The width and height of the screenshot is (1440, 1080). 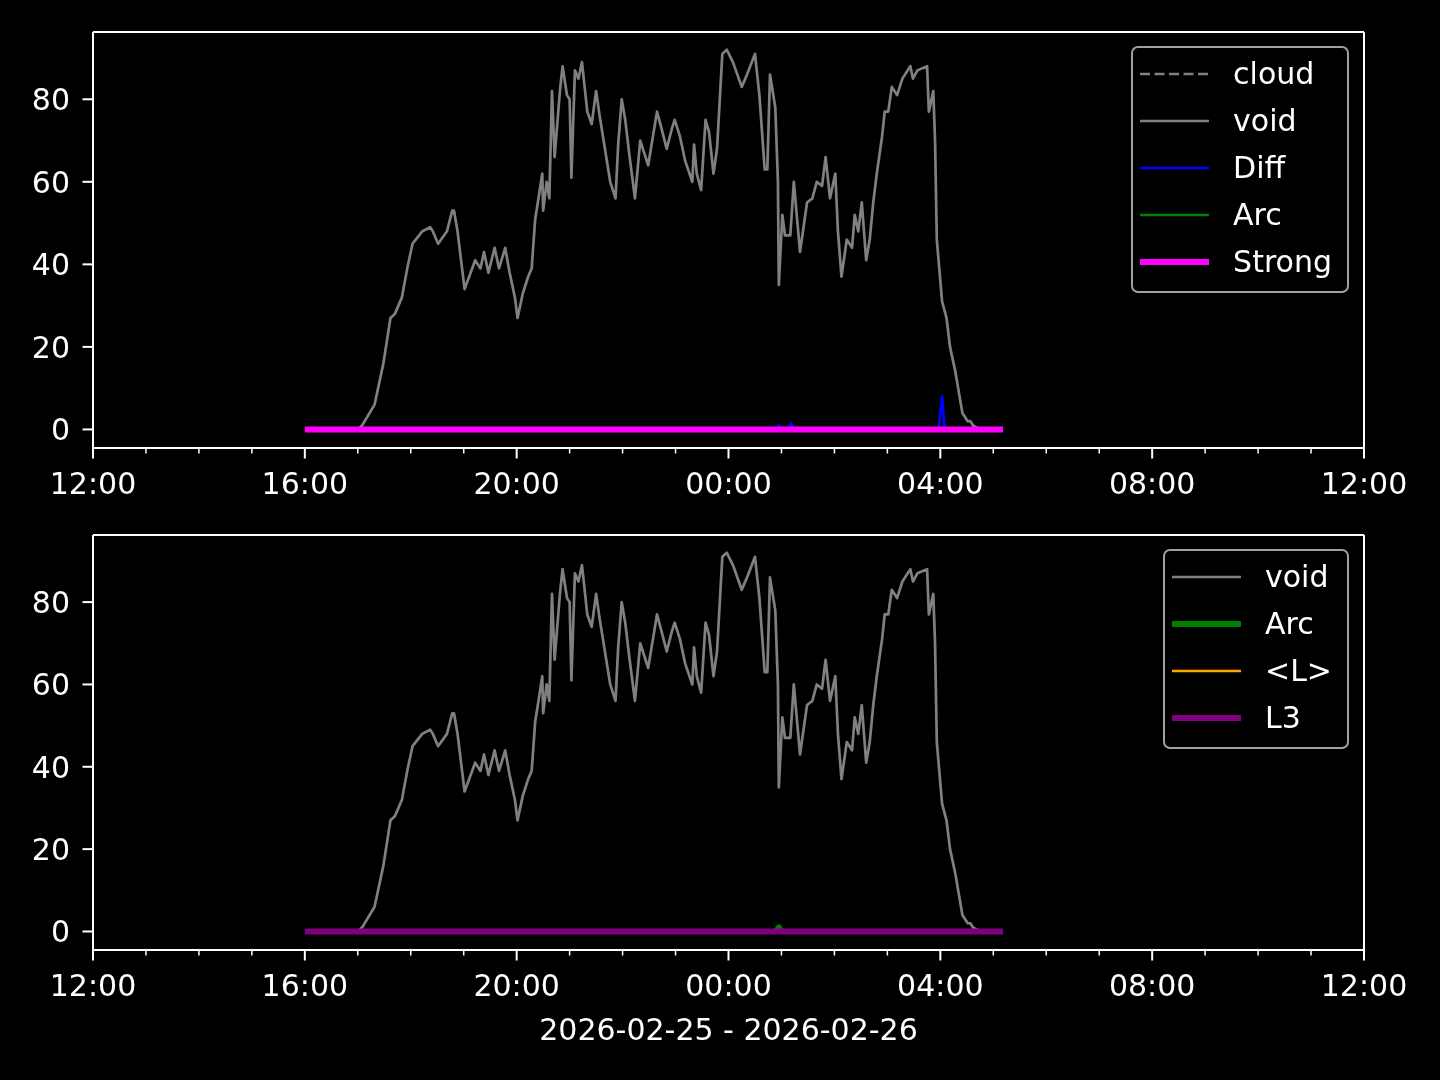 I want to click on legend-label: Diff, so click(x=1259, y=167).